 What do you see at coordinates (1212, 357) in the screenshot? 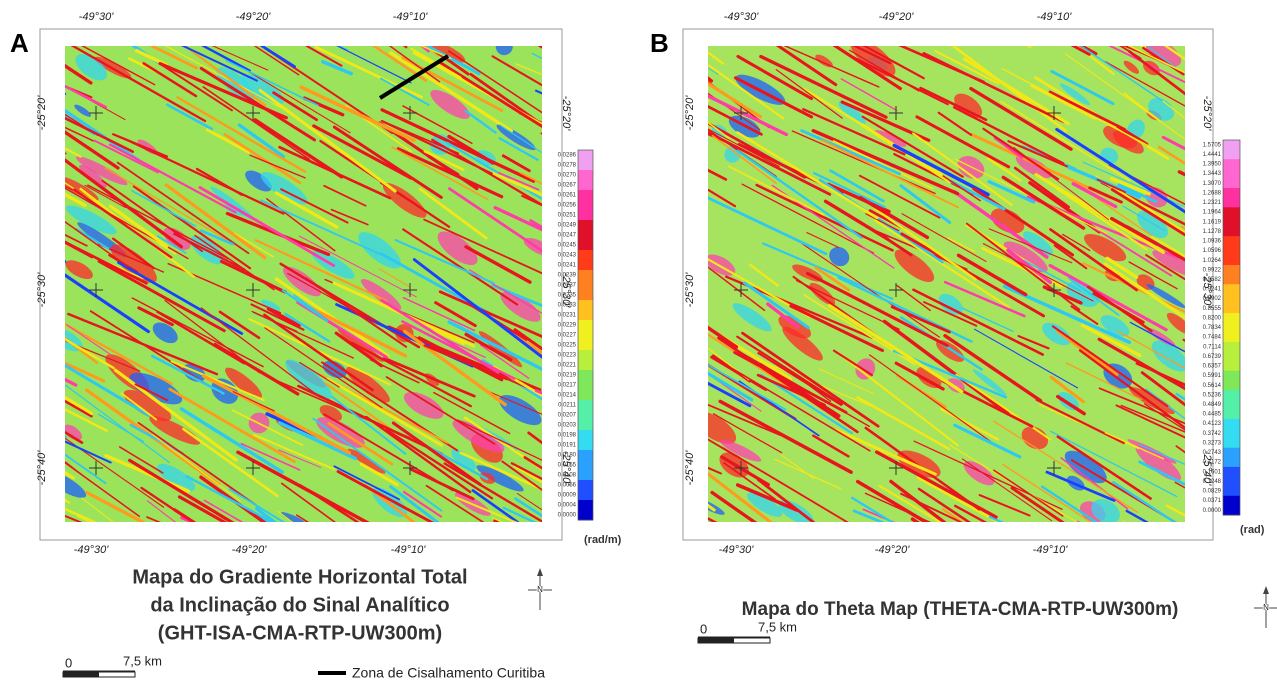
I see `colorbar-label: 0.6739` at bounding box center [1212, 357].